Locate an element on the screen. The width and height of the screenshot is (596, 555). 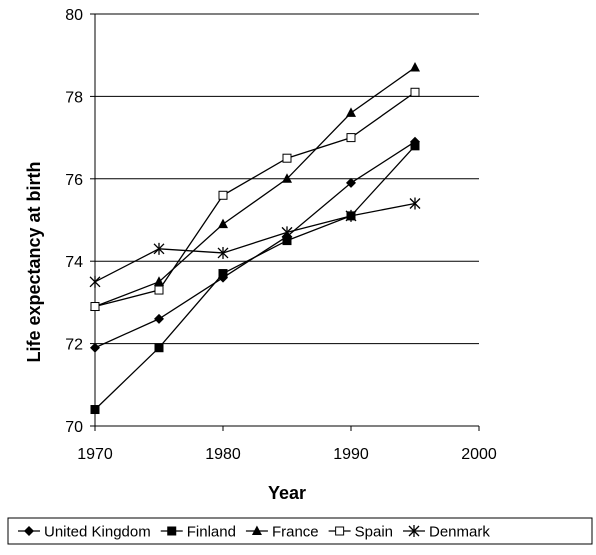
y-tick-label-72: 72 is located at coordinates (74, 345).